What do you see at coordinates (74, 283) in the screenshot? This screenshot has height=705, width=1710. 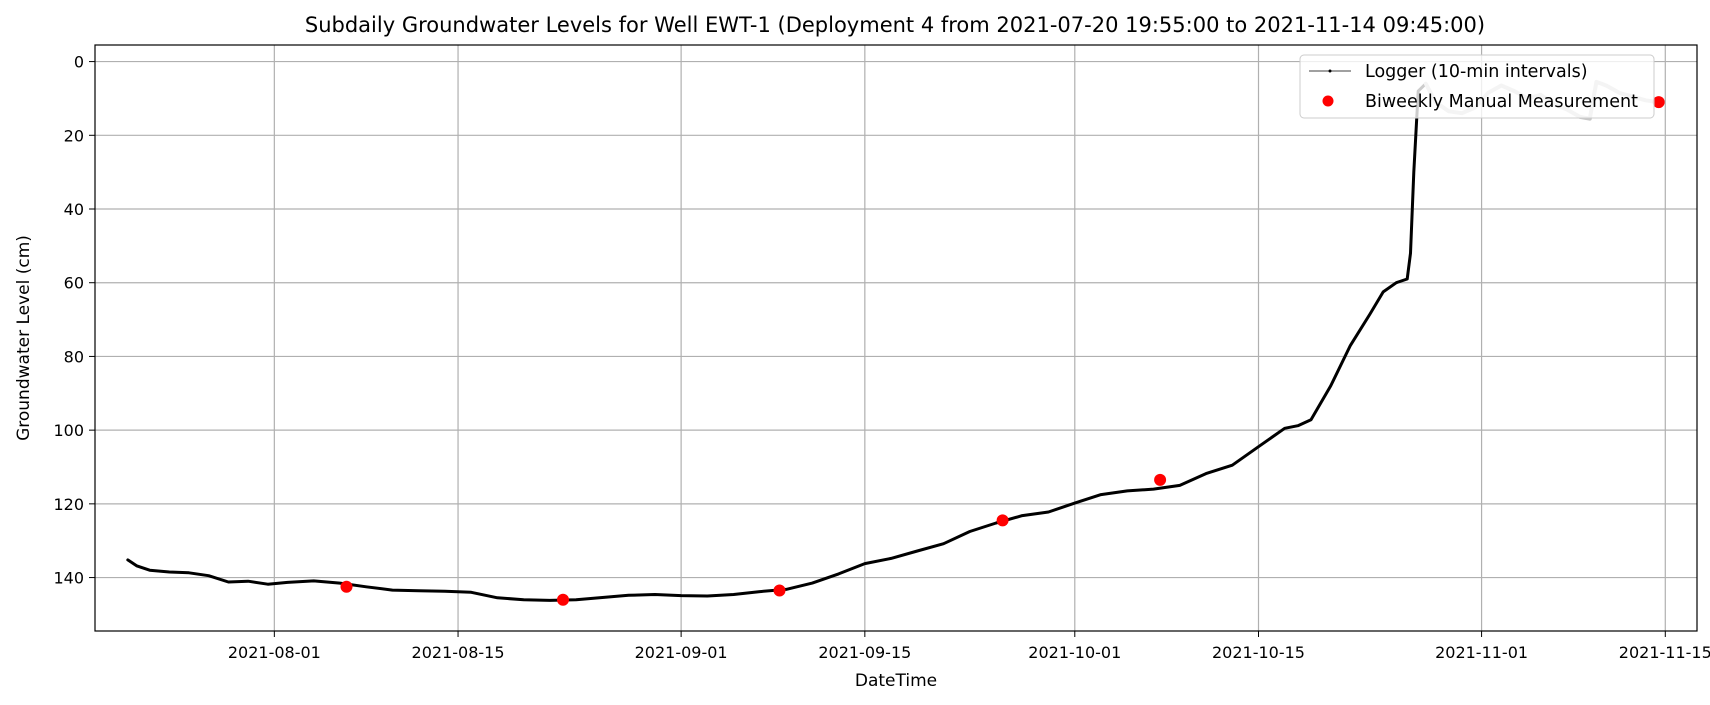 I see `y-tick-label: 60` at bounding box center [74, 283].